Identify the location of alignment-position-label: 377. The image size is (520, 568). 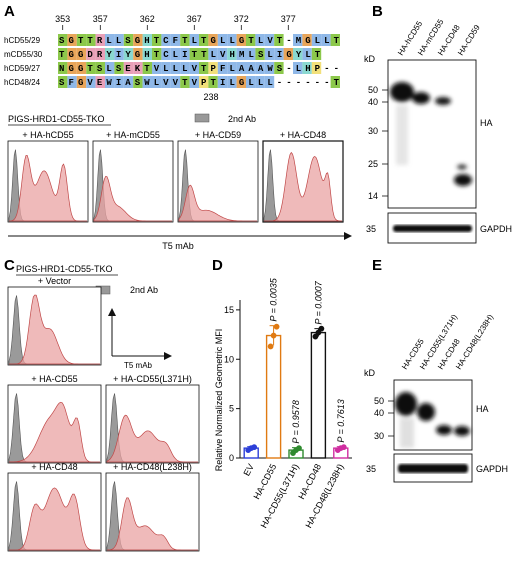
(288, 19).